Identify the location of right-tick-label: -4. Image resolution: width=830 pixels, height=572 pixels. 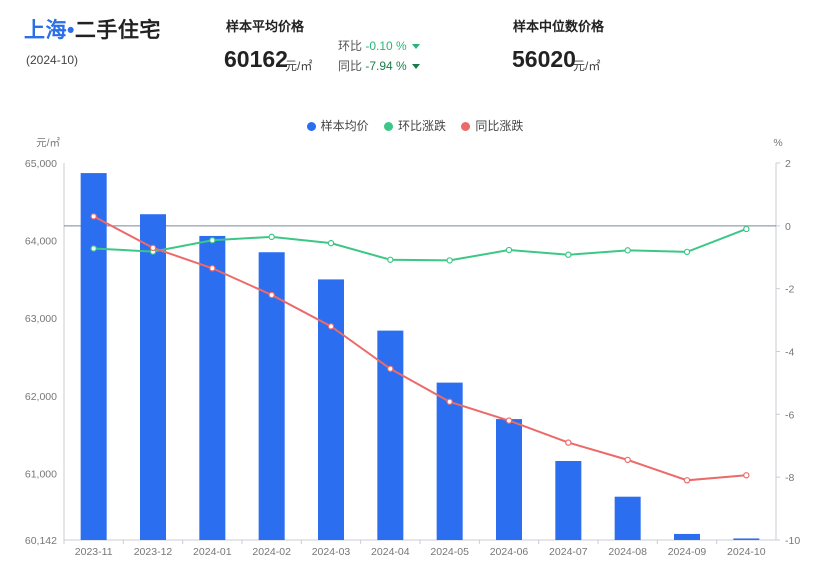
(789, 353).